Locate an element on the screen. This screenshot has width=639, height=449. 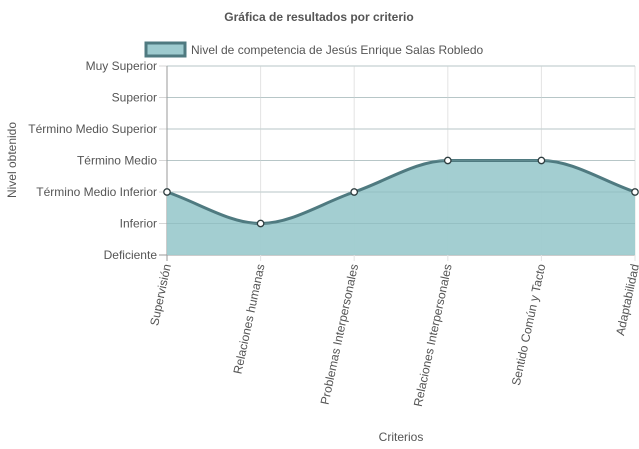
x-tick-label: Relaciones humanas is located at coordinates (249, 319).